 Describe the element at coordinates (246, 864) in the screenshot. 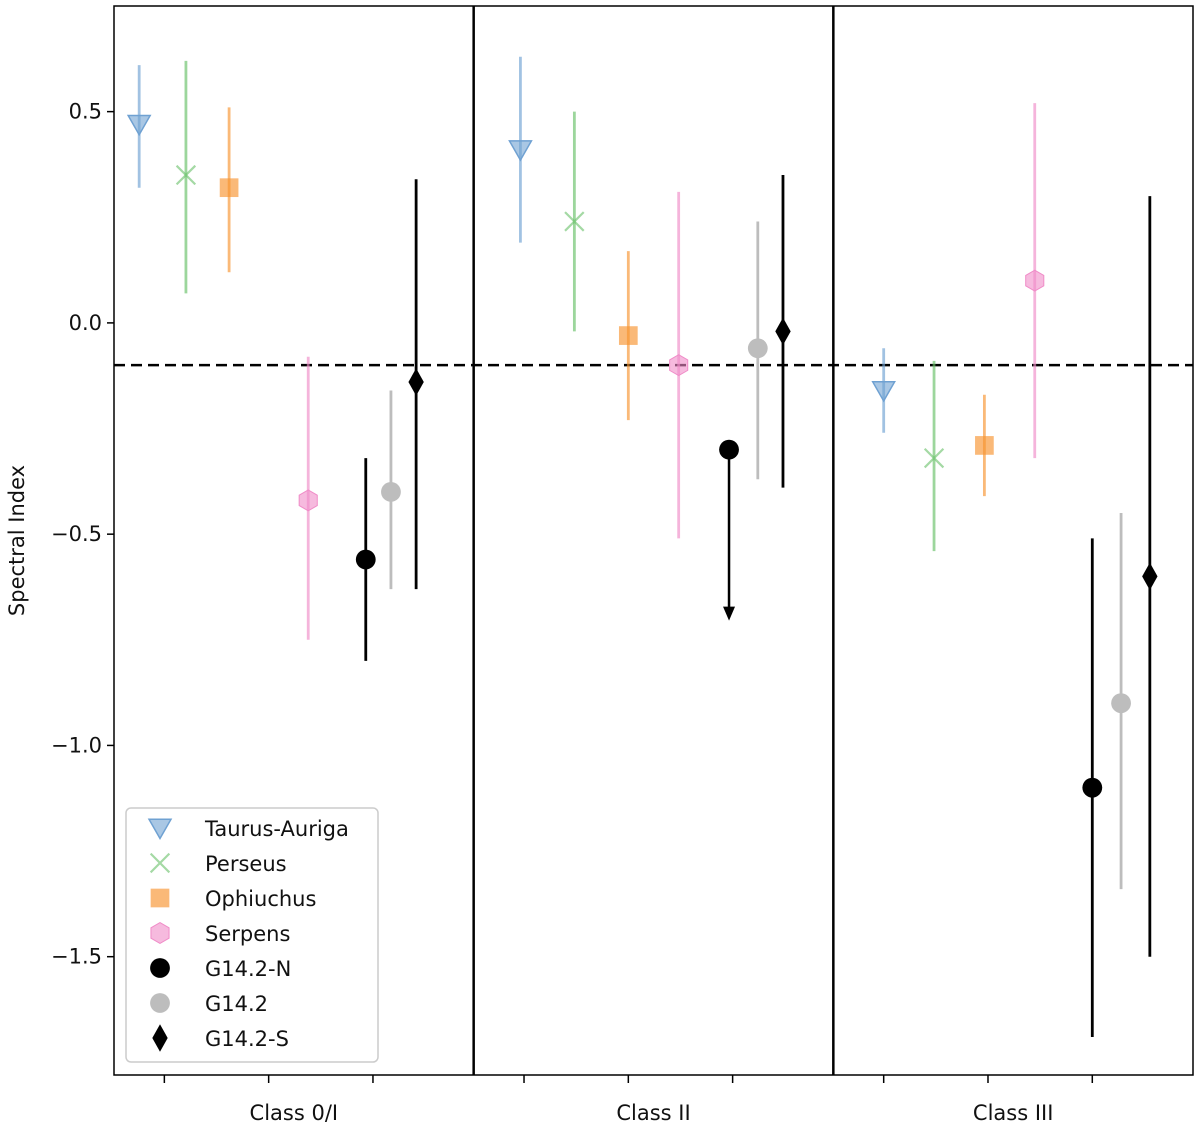

I see `legend-label: Perseus` at that location.